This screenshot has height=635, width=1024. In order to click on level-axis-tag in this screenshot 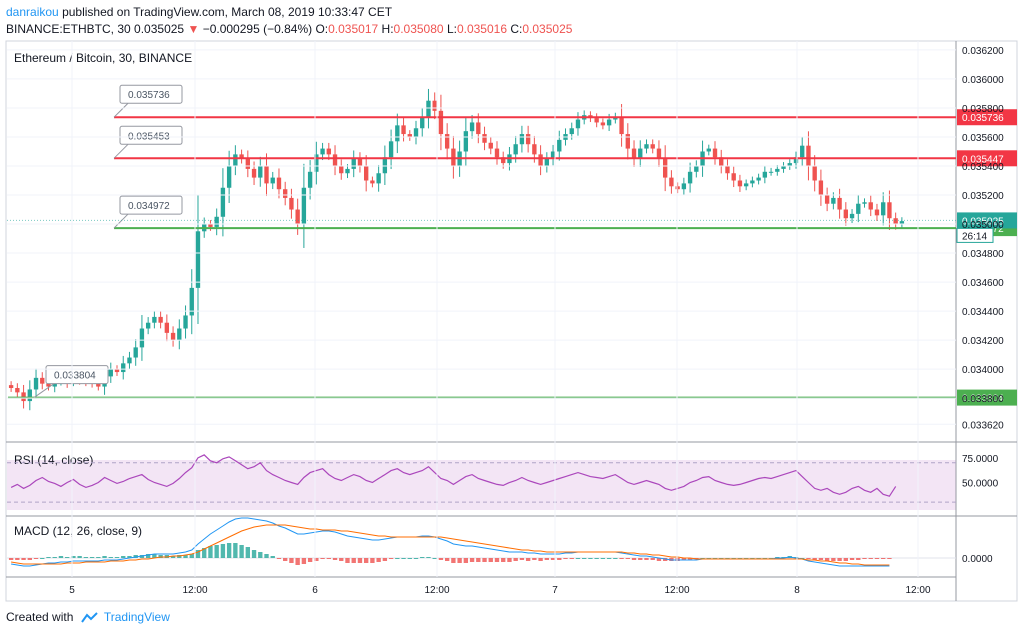, I will do `click(987, 117)`.